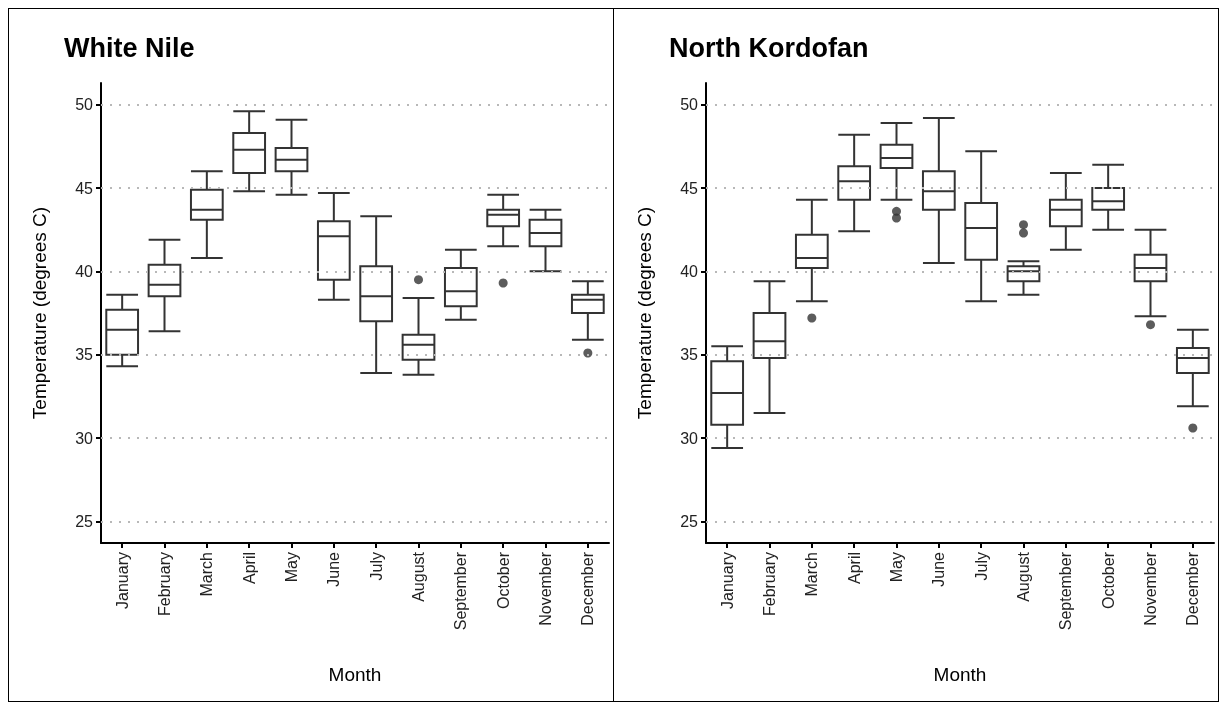 The image size is (1231, 712). What do you see at coordinates (129, 47) in the screenshot?
I see `chart-title: White Nile` at bounding box center [129, 47].